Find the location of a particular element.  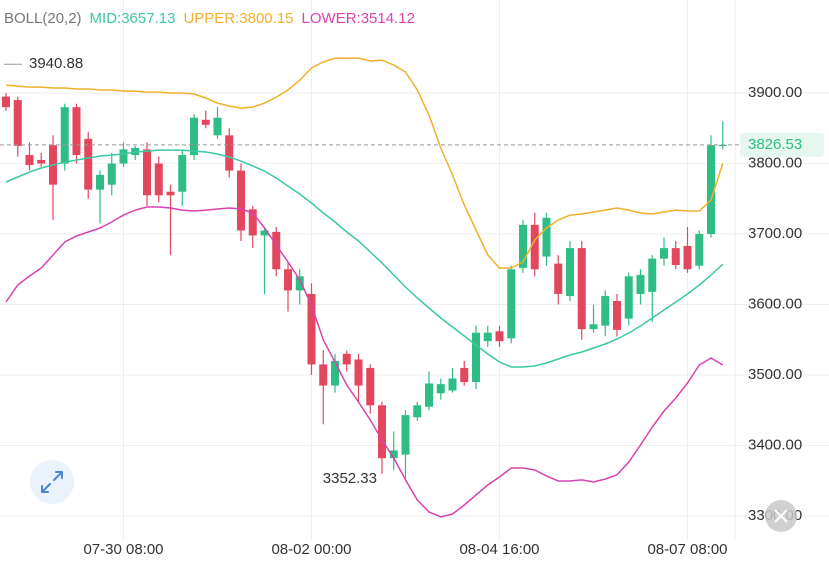

y-tick-label: 3700.00 is located at coordinates (775, 233).